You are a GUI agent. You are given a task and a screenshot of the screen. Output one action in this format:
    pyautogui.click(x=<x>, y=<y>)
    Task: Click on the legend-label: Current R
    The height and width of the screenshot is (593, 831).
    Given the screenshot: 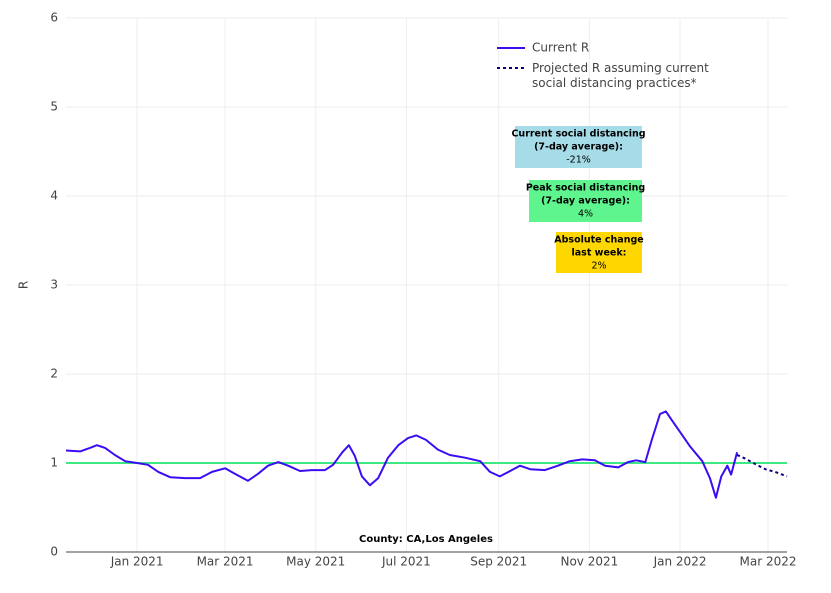 What is the action you would take?
    pyautogui.click(x=560, y=48)
    